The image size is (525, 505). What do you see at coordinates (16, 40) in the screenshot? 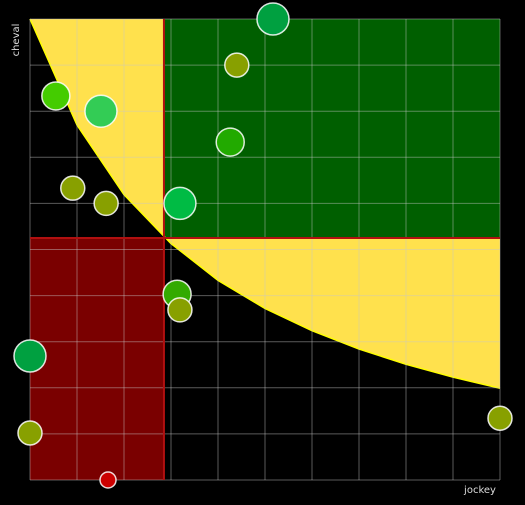
I see `y-axis-label: cheval` at bounding box center [16, 40].